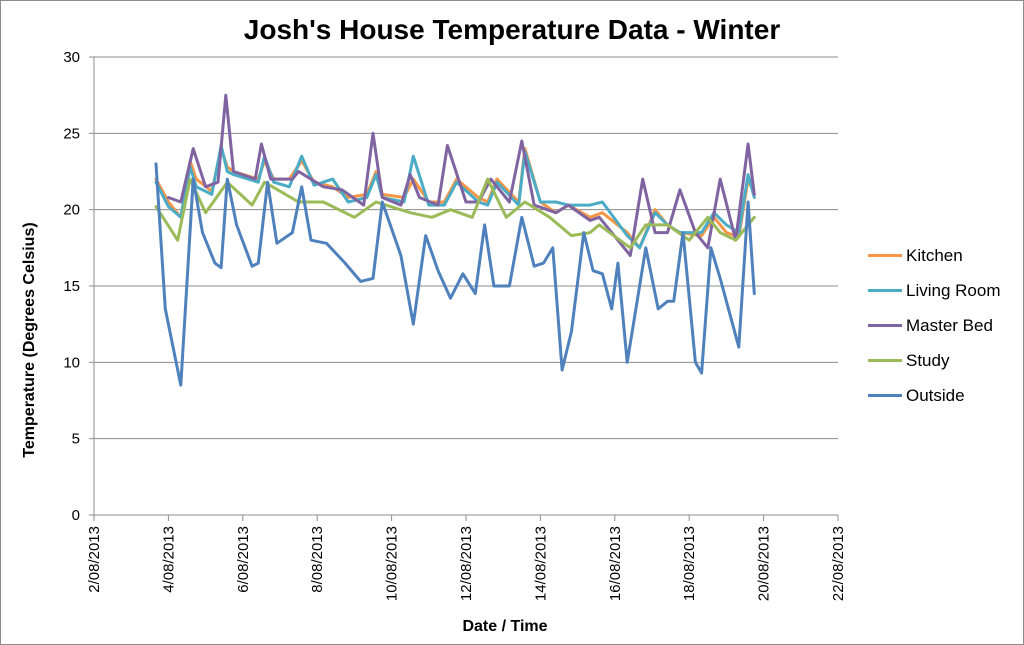 The image size is (1024, 645). What do you see at coordinates (764, 563) in the screenshot?
I see `x-tick-label: 20/08/2013` at bounding box center [764, 563].